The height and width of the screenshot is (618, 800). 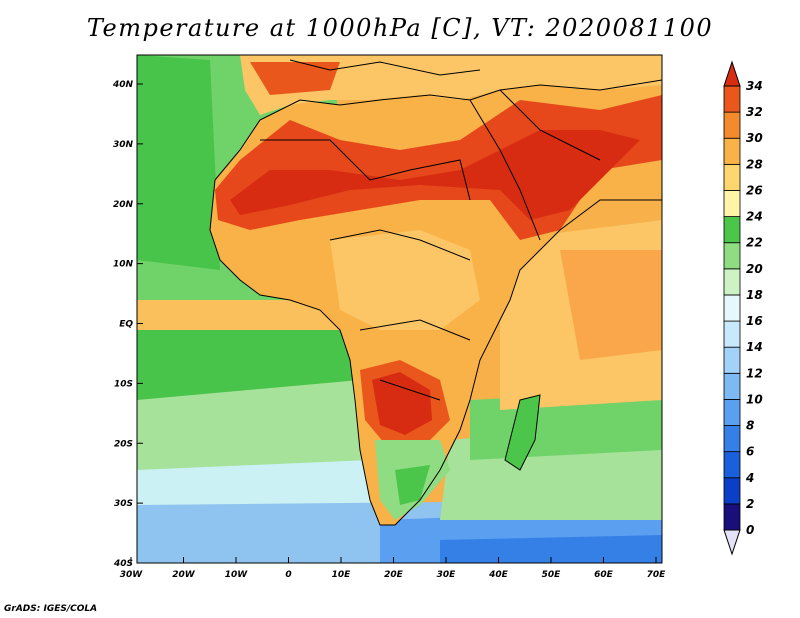 What do you see at coordinates (288, 575) in the screenshot?
I see `lon-tick-label: 0` at bounding box center [288, 575].